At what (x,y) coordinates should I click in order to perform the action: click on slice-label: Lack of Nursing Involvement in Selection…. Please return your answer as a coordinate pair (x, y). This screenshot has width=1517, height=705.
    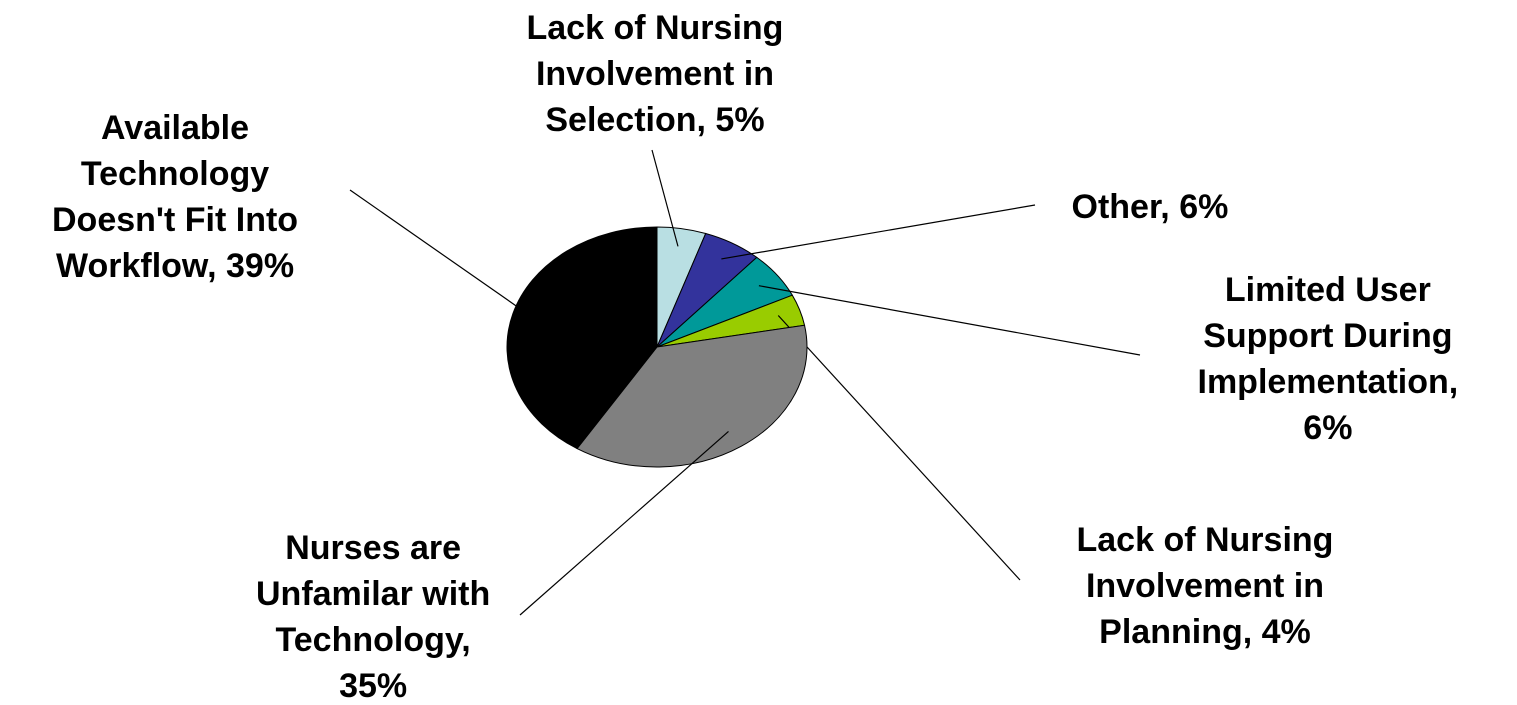
    Looking at the image, I should click on (655, 74).